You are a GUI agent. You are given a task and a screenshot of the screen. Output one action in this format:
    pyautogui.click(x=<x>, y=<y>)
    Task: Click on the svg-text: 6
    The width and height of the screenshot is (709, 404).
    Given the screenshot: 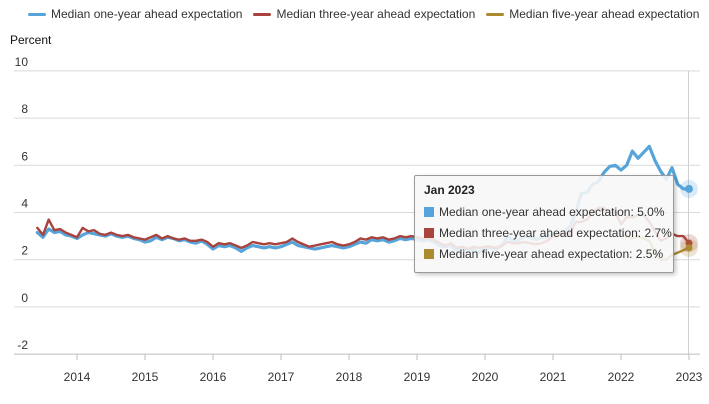 What is the action you would take?
    pyautogui.click(x=24, y=156)
    